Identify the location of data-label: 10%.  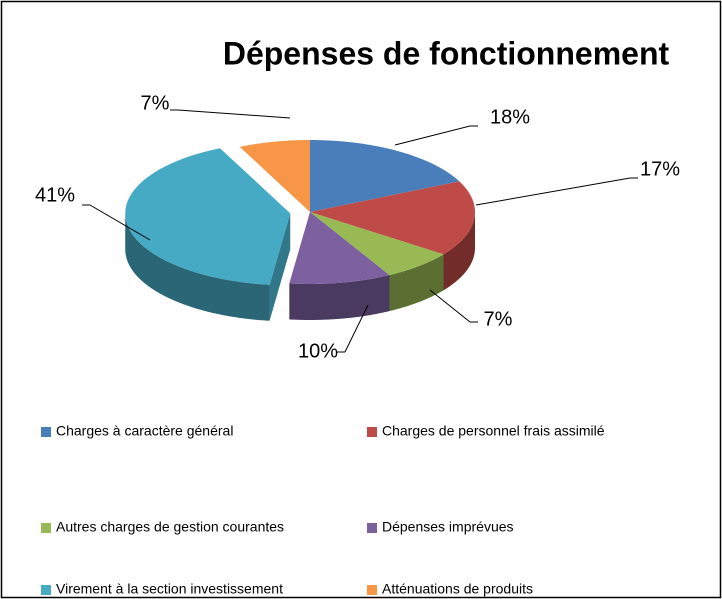
(318, 351).